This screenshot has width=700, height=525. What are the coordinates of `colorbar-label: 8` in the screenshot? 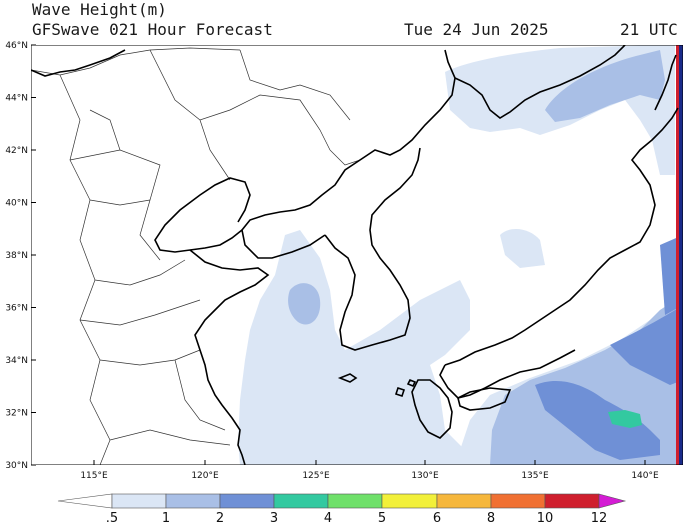 It's located at (491, 518).